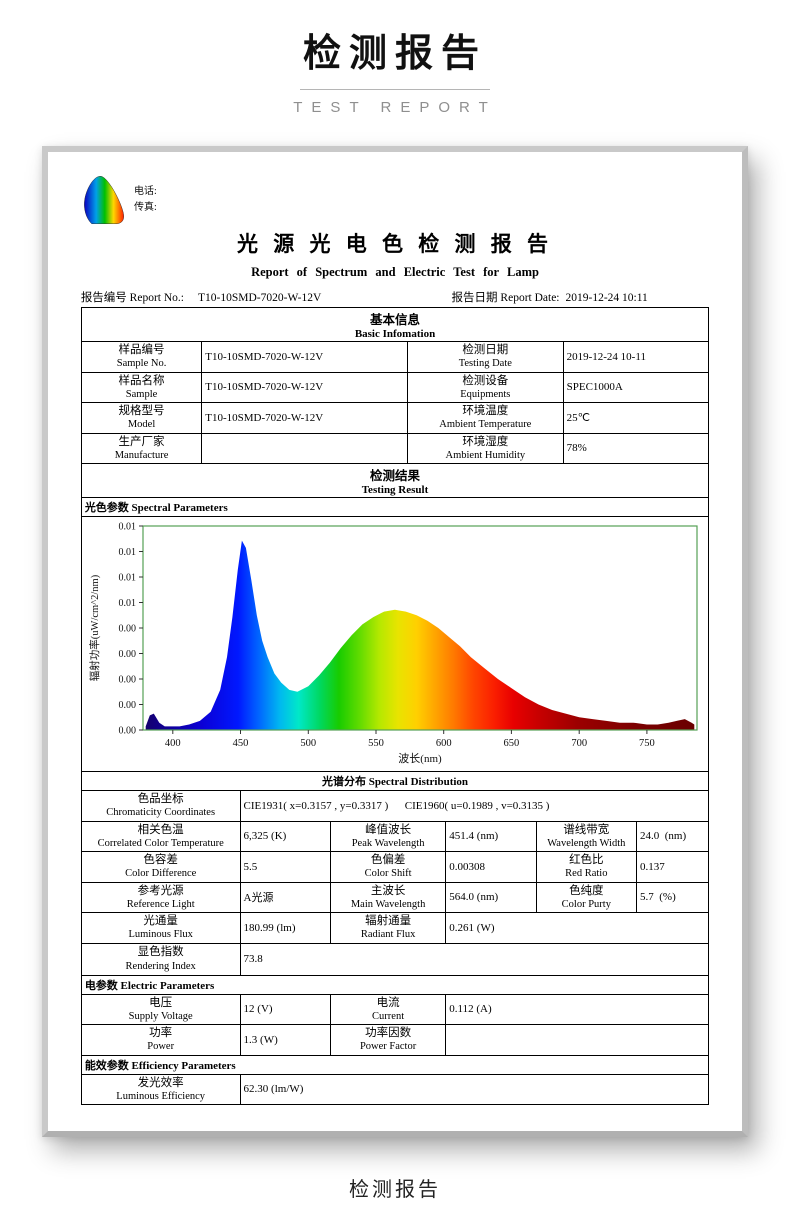  Describe the element at coordinates (395, 781) in the screenshot. I see `table-row: 光谱分布 Spectral Distribution` at that location.